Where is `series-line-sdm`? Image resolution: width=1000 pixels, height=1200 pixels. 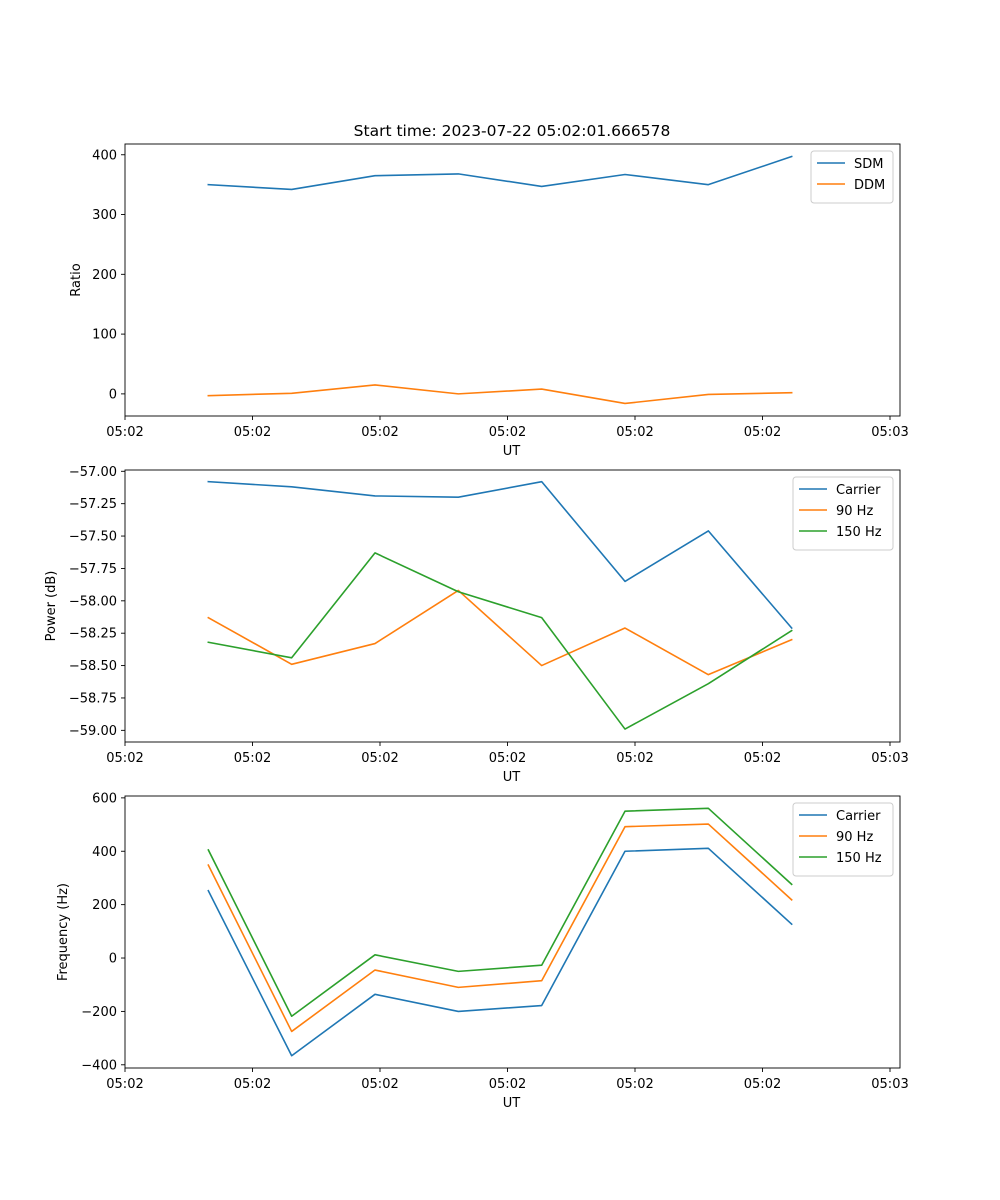
series-line-sdm is located at coordinates (500, 173).